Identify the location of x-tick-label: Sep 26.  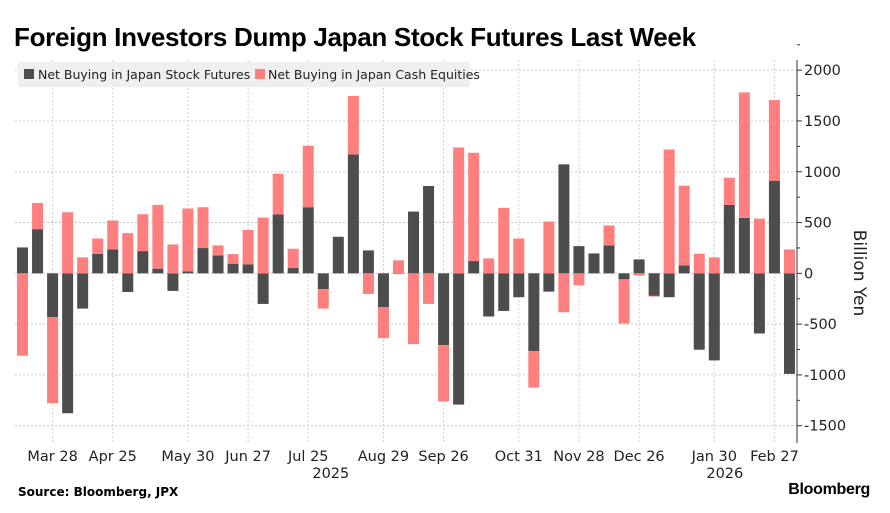
(443, 457).